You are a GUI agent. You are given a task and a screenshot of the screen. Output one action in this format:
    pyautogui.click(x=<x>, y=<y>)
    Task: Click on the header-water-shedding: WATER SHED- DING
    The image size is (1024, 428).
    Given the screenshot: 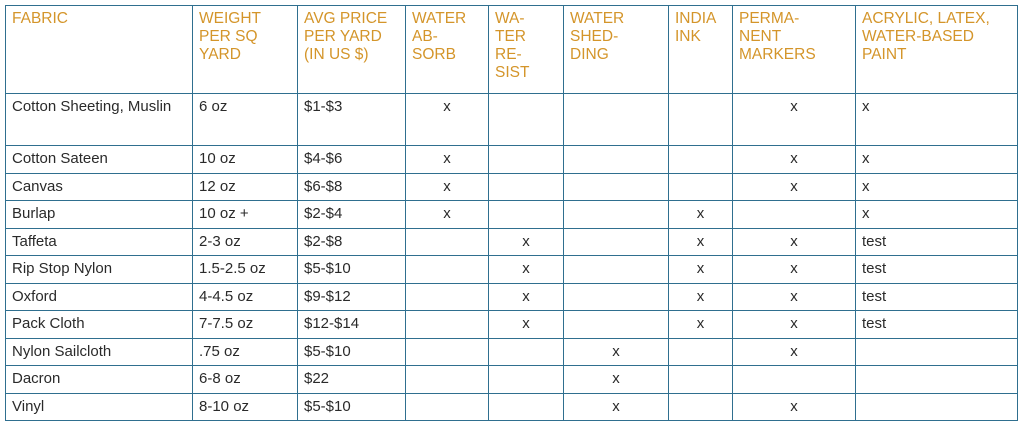 What is the action you would take?
    pyautogui.click(x=616, y=49)
    